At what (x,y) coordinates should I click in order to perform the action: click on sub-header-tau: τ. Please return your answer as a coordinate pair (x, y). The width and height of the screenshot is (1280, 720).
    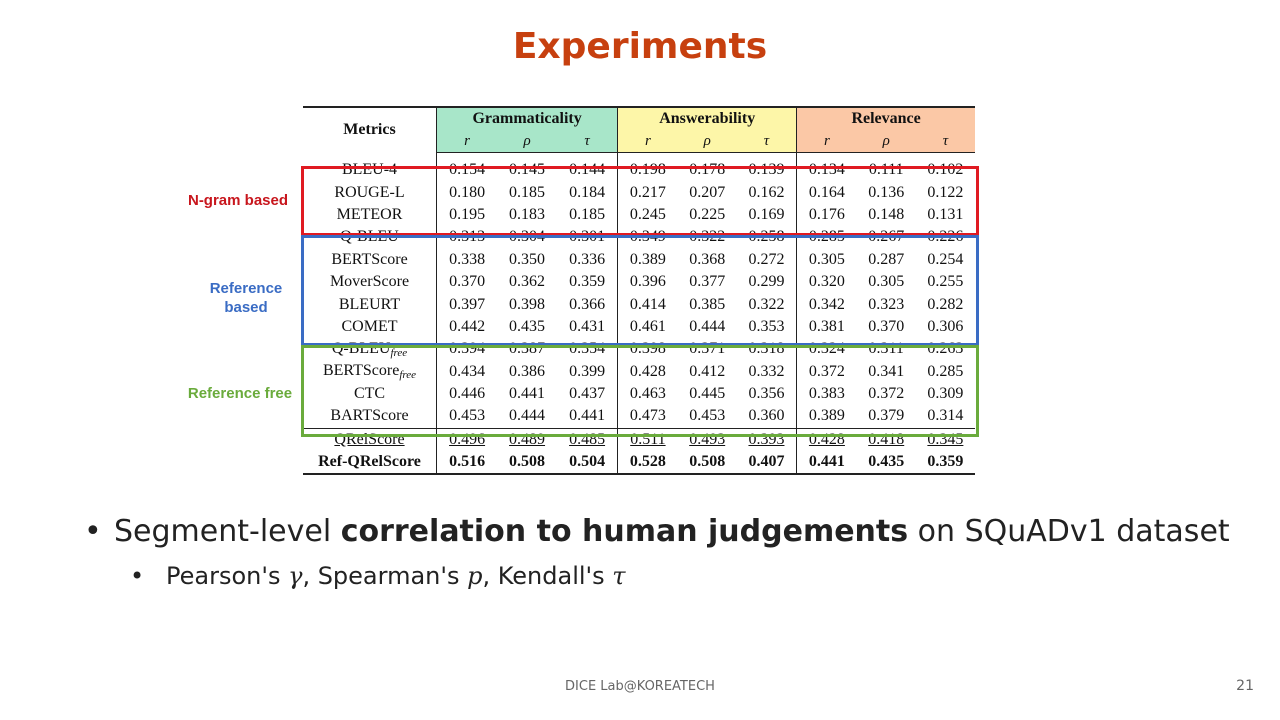
    Looking at the image, I should click on (945, 141).